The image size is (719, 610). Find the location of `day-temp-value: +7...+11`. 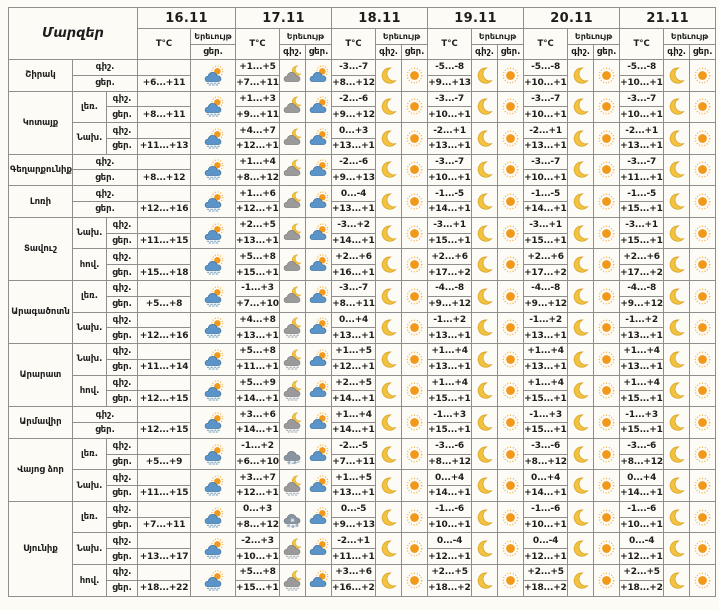

day-temp-value: +7...+11 is located at coordinates (257, 83).